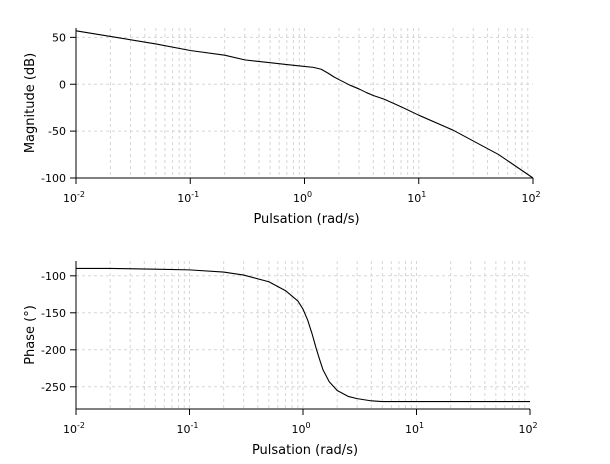 The height and width of the screenshot is (464, 610). What do you see at coordinates (30, 103) in the screenshot?
I see `y-axis-title: Magnitude (dB)` at bounding box center [30, 103].